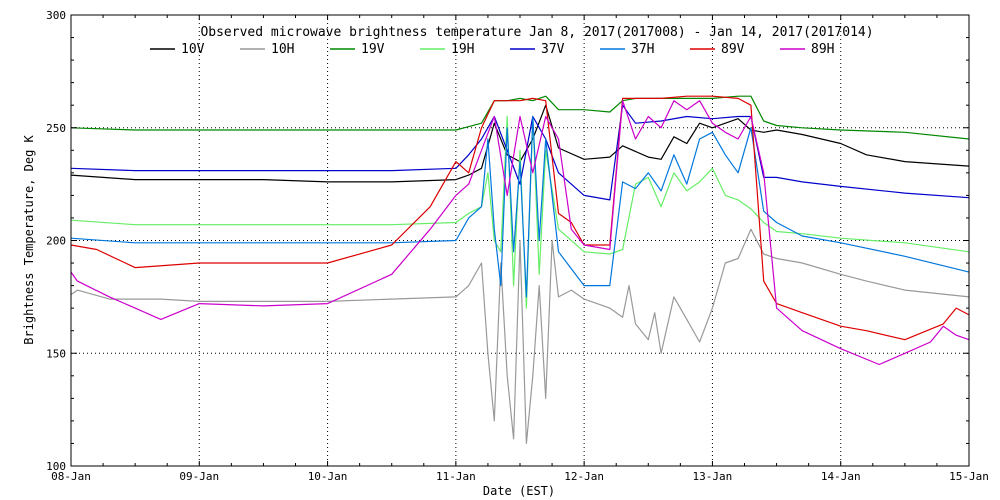  Describe the element at coordinates (193, 49) in the screenshot. I see `legend-label-10v: 10V` at that location.